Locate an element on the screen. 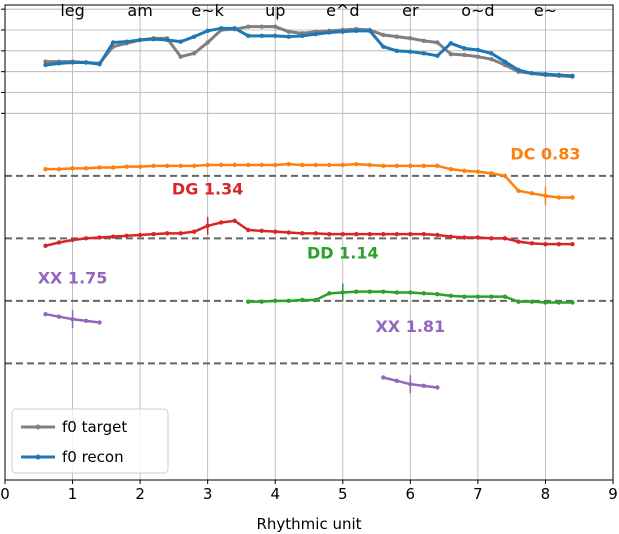 The height and width of the screenshot is (534, 619). x-tick-label: 8 is located at coordinates (546, 494).